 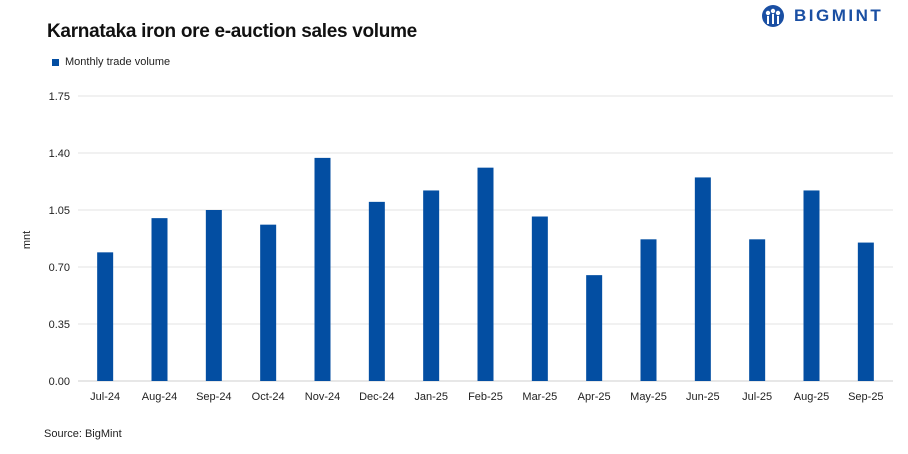 I want to click on x-tick-label: Jan-25, so click(x=431, y=397).